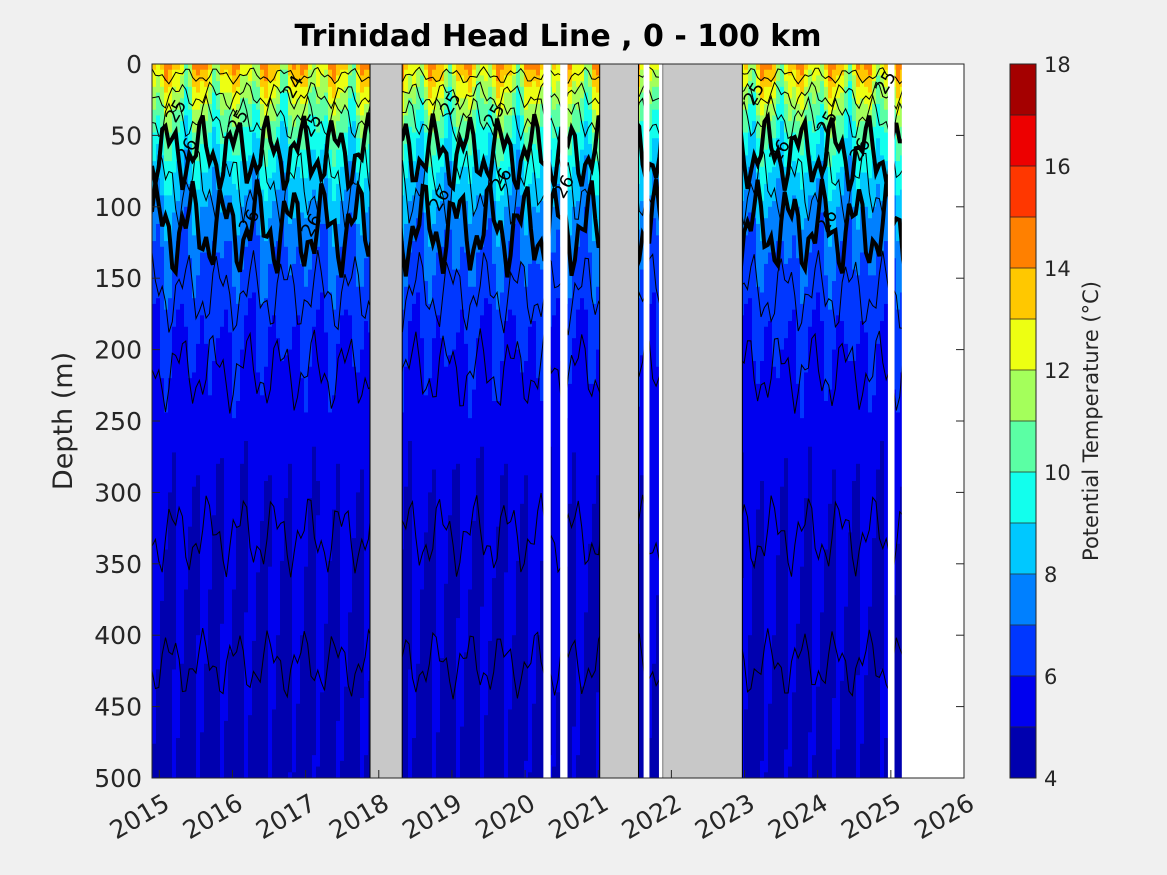  Describe the element at coordinates (505, 816) in the screenshot. I see `x-tick-label: 2020` at that location.